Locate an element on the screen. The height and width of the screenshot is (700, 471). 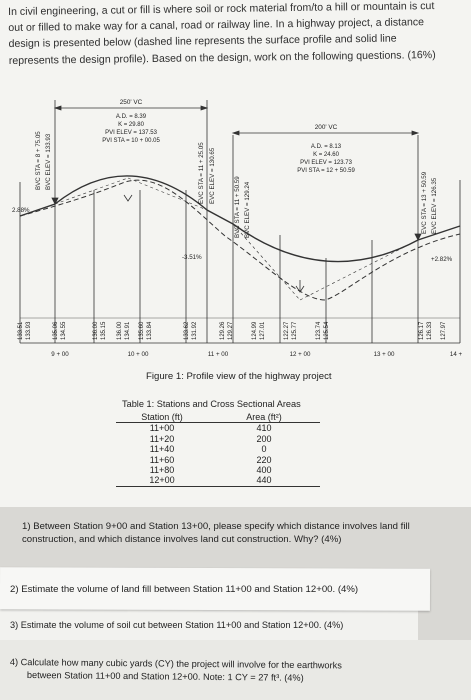
grade-3: +2.82% is located at coordinates (442, 259).